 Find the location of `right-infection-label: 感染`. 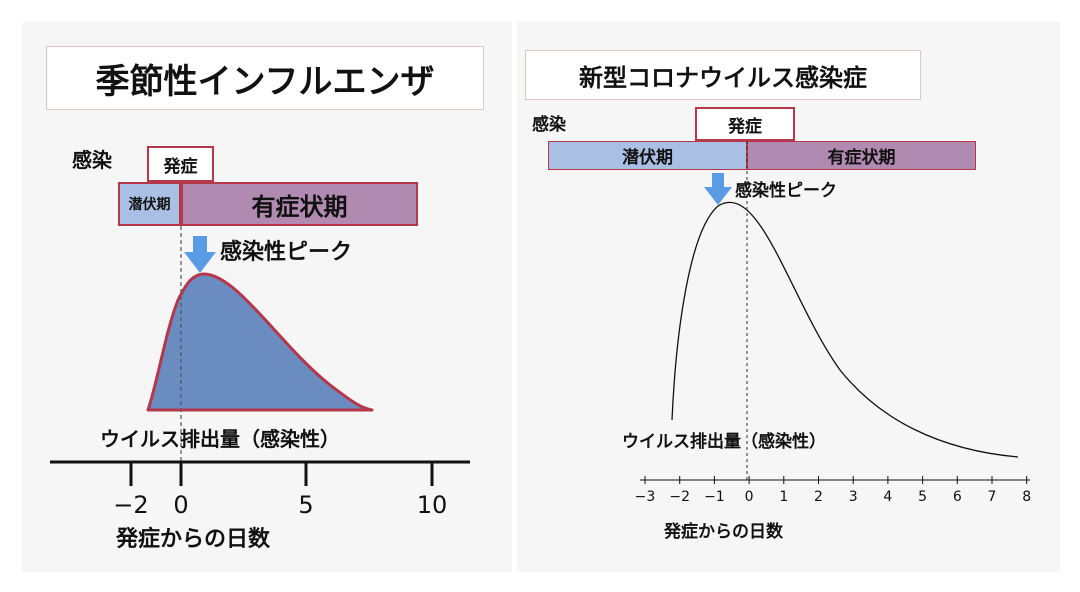

right-infection-label: 感染 is located at coordinates (549, 125).